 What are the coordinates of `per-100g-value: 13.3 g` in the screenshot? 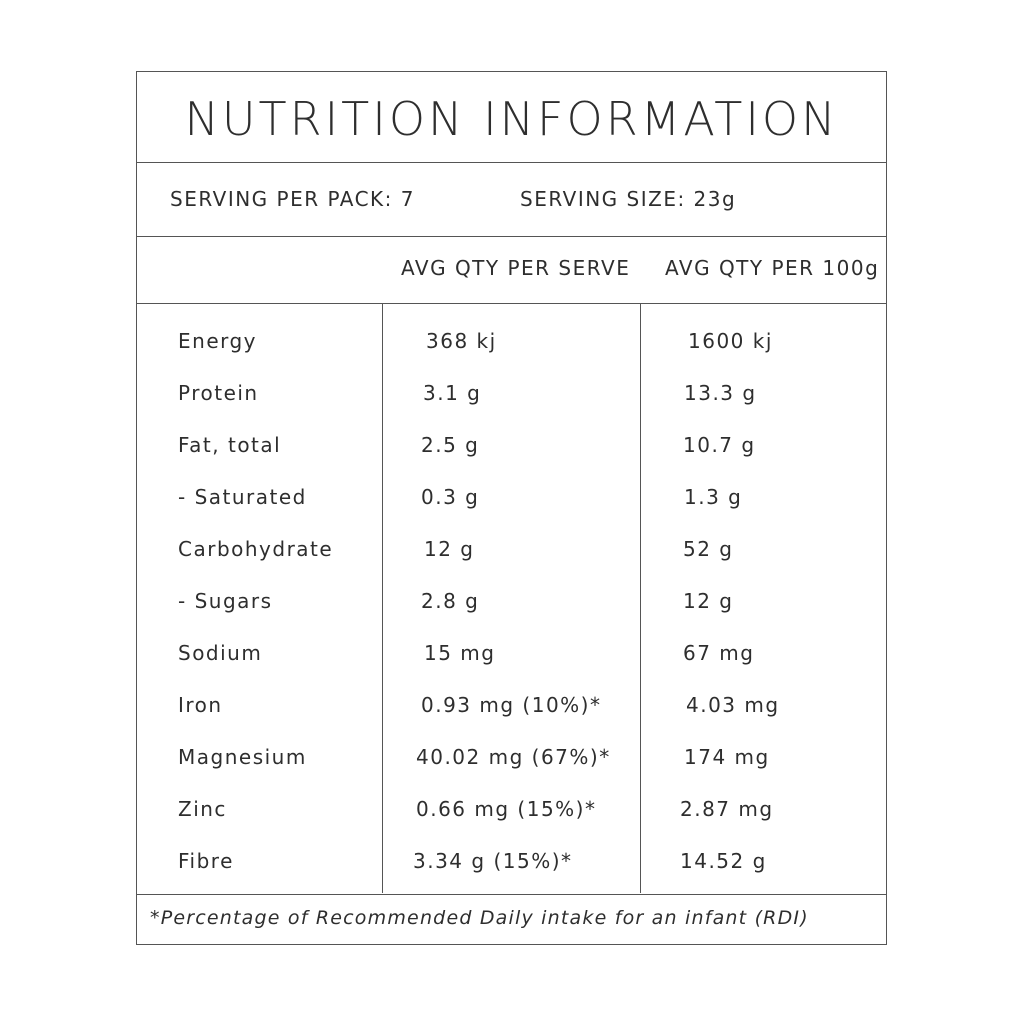 It's located at (720, 393).